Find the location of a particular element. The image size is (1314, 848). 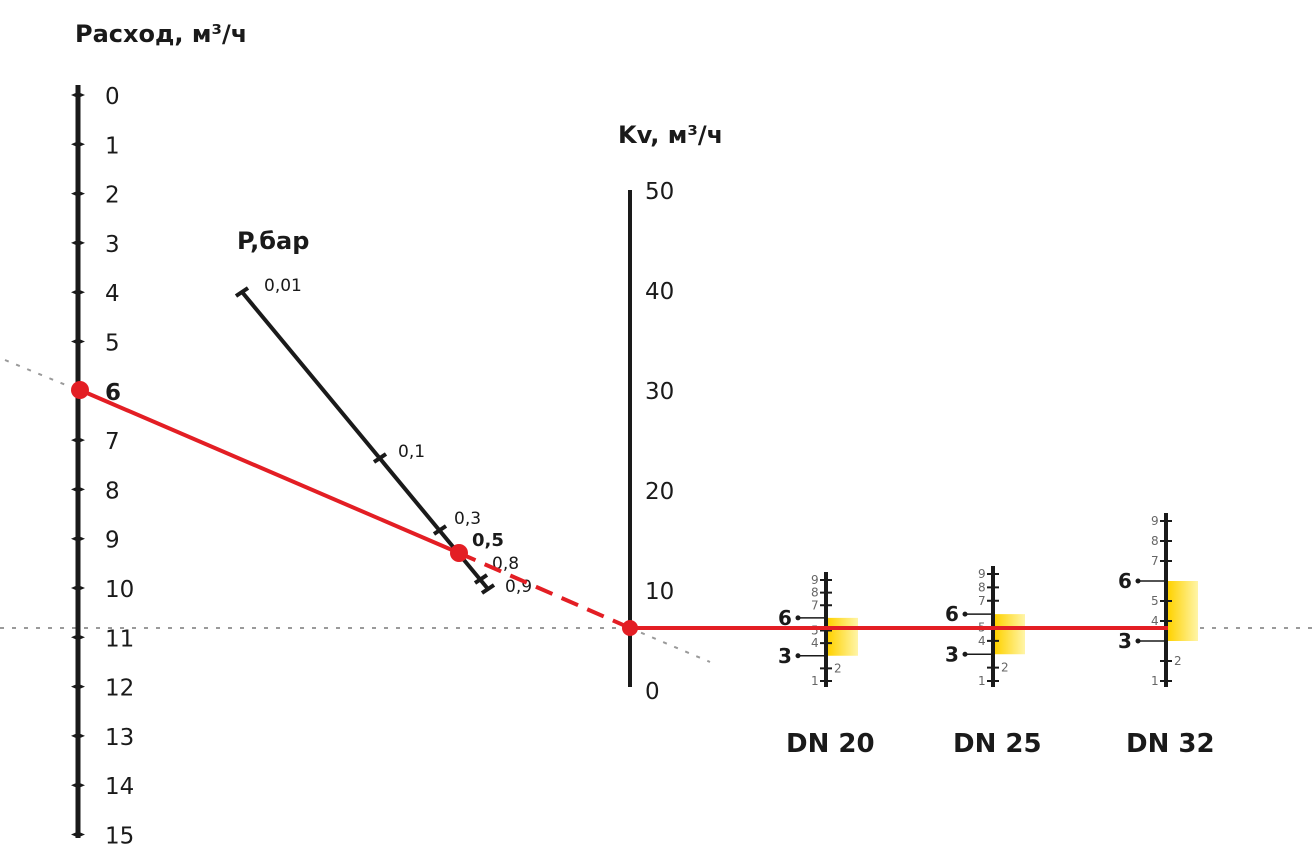

kv-tick-label: 30 is located at coordinates (659, 392).